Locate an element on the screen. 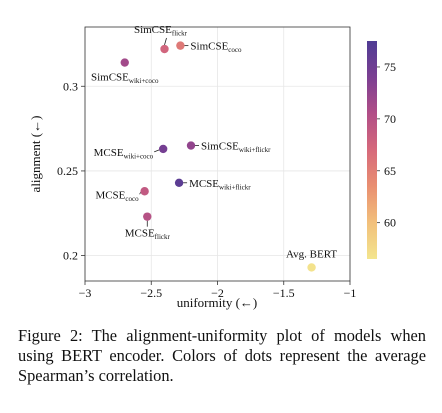  y-axis-label: alignment (←) is located at coordinates (35, 154).